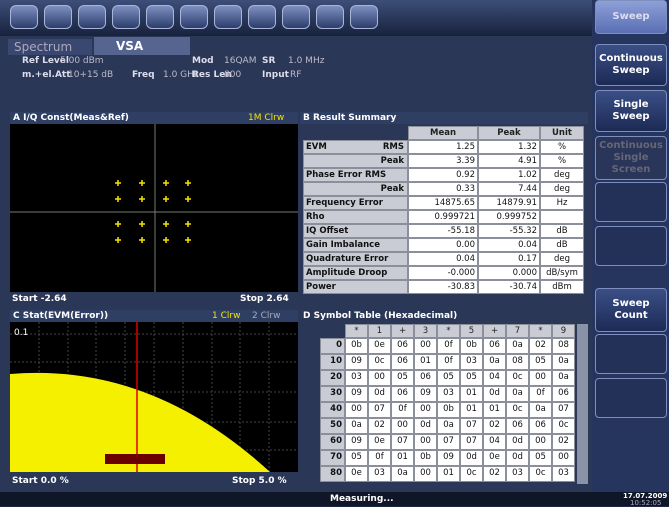 Image resolution: width=669 pixels, height=507 pixels. Describe the element at coordinates (631, 158) in the screenshot. I see `softkey: Continuous Single Screen` at that location.